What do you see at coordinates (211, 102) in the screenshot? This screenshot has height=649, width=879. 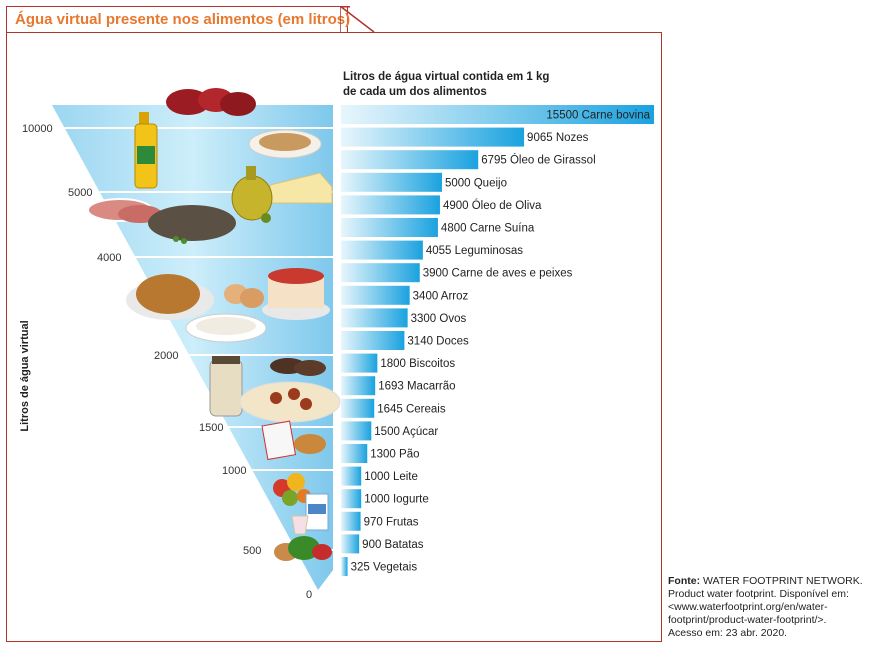 I see `beef-steaks-icon` at bounding box center [211, 102].